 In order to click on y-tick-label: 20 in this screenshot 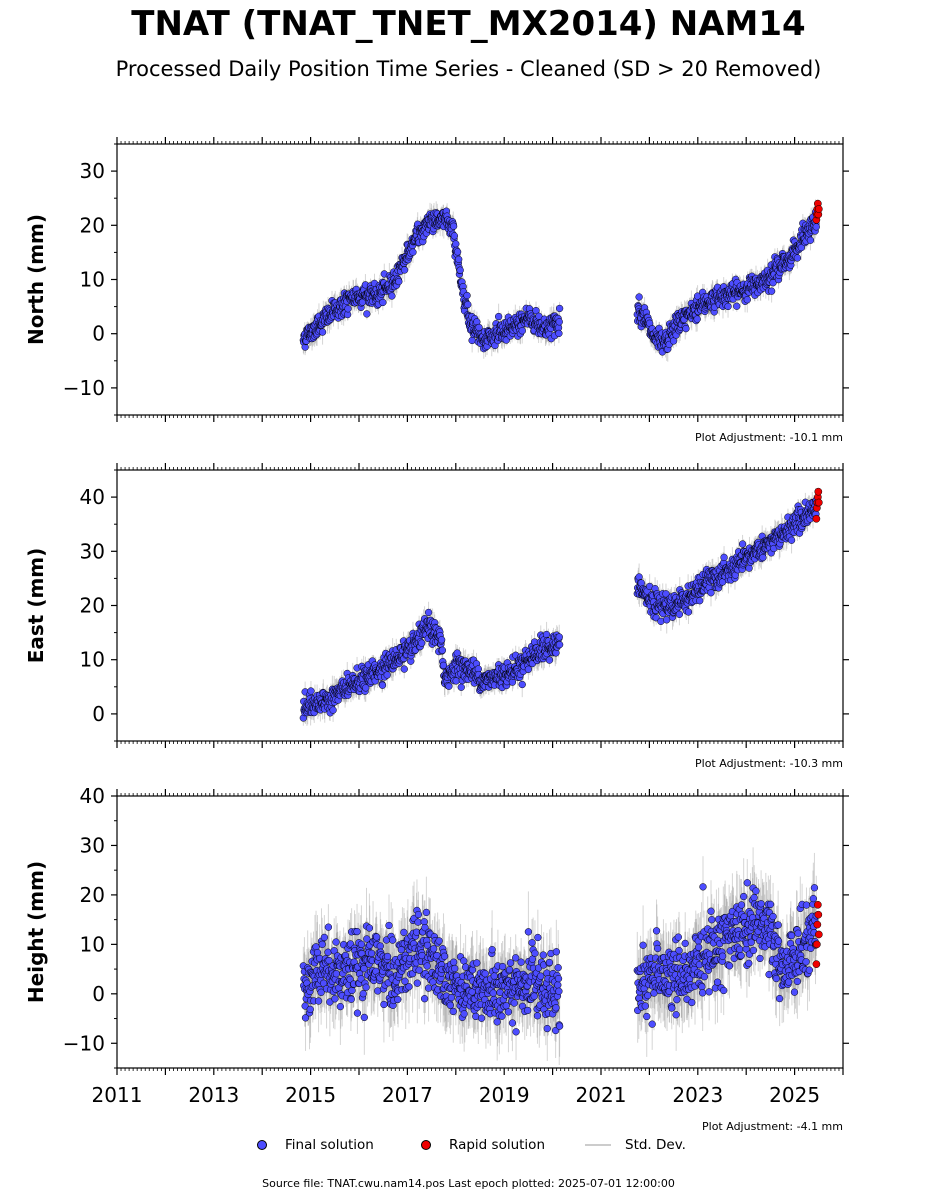, I will do `click(92, 225)`.